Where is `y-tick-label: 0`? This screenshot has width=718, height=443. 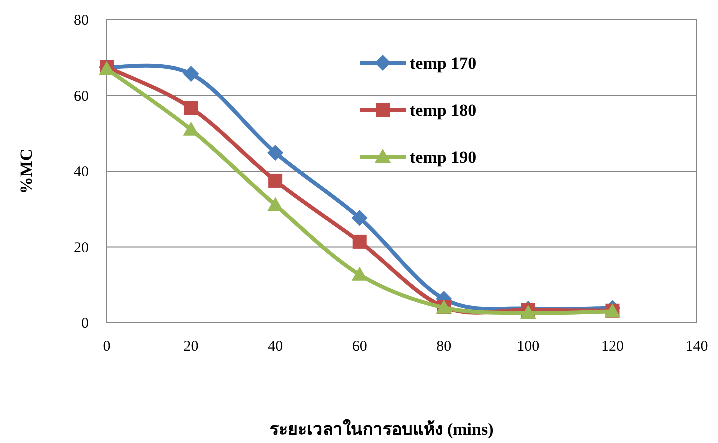
y-tick-label: 0 is located at coordinates (85, 324).